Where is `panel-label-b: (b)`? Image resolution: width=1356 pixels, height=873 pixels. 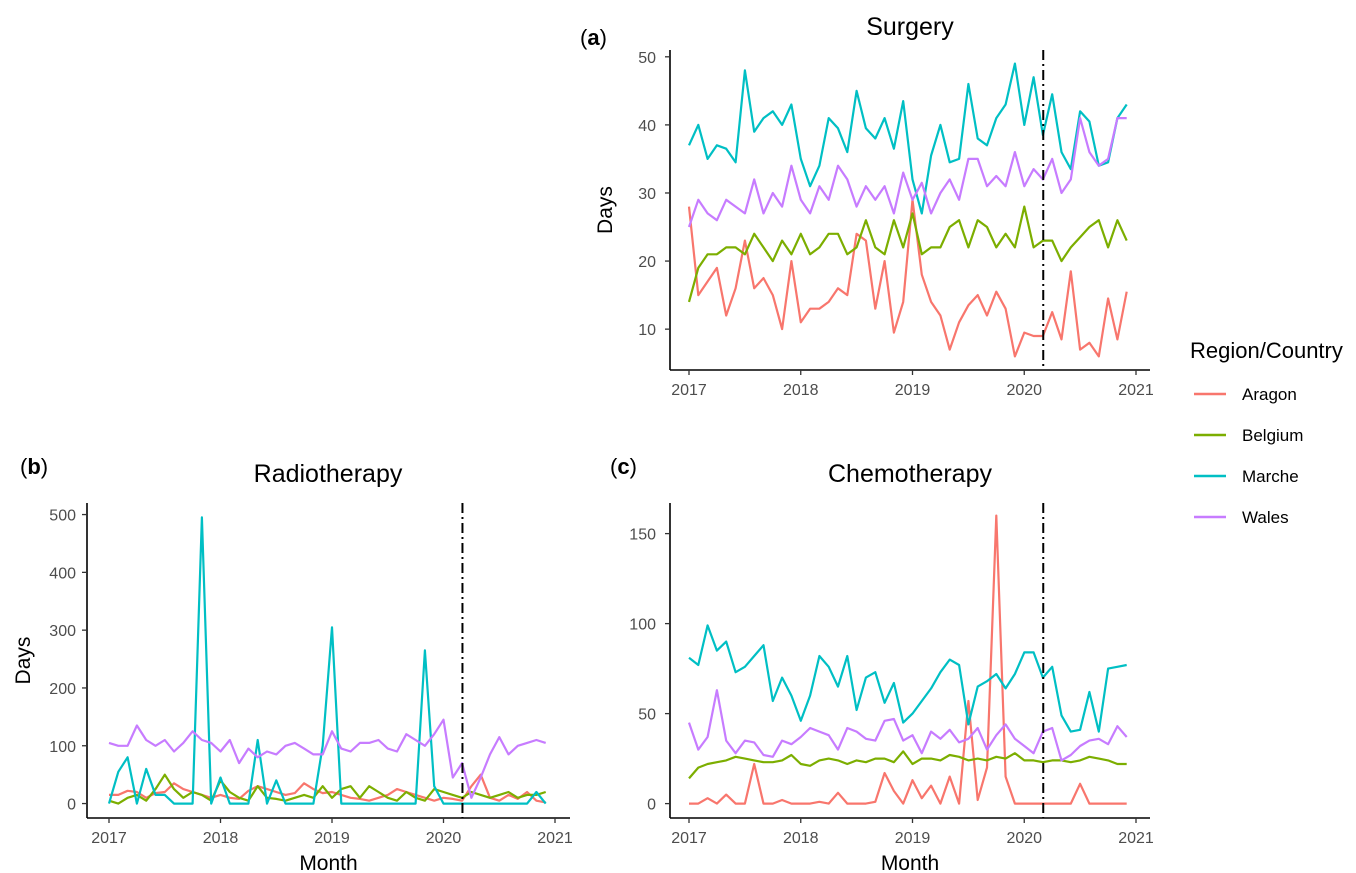 panel-label-b: (b) is located at coordinates (34, 466).